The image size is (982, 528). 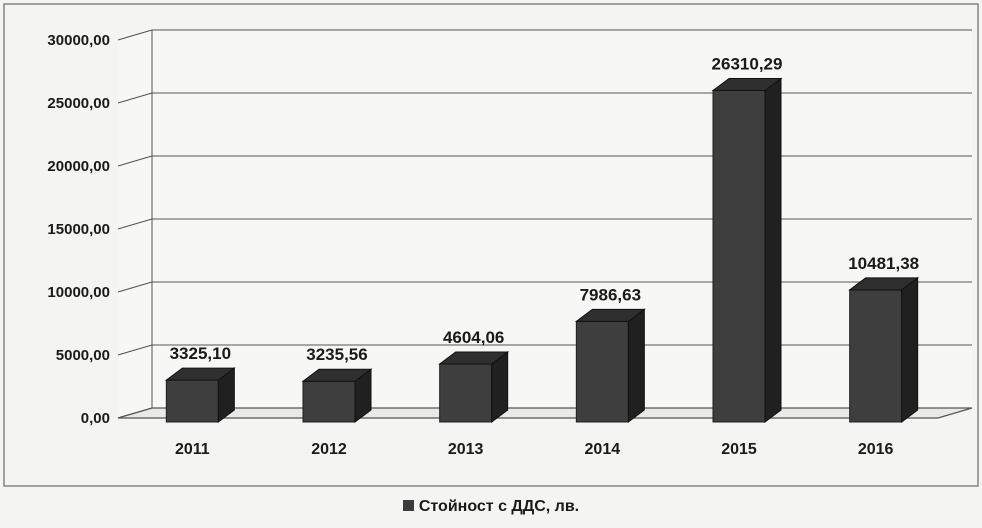 I want to click on legend: Стойност с ДДС, лв., so click(x=491, y=507).